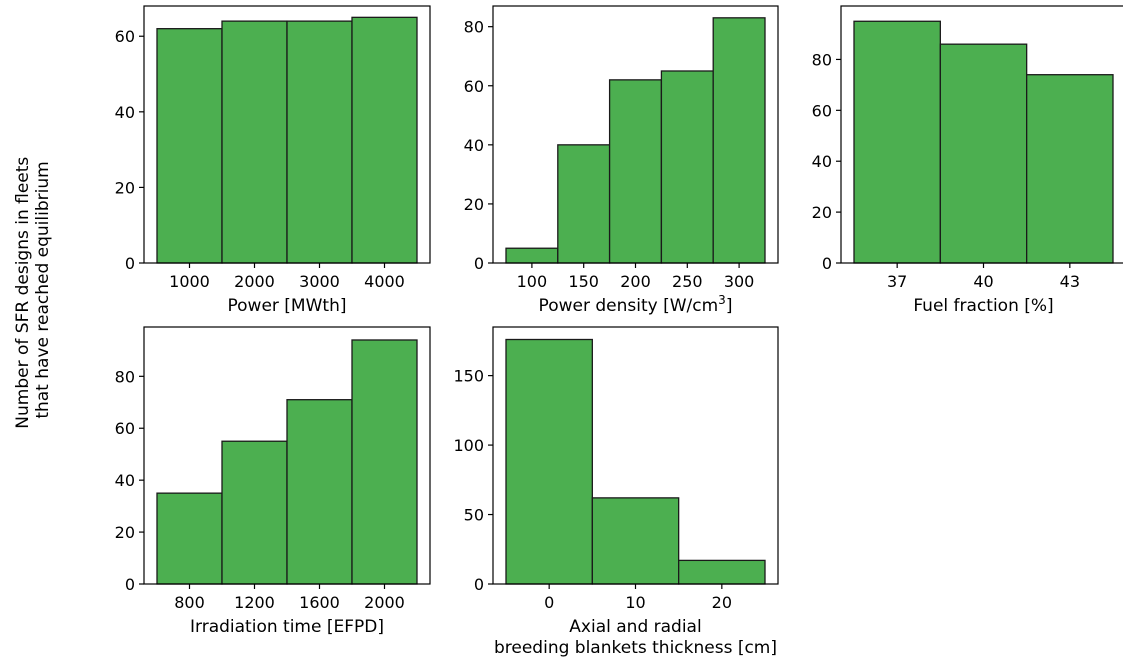 Image resolution: width=1123 pixels, height=658 pixels. I want to click on x-tick-label: 1600, so click(319, 602).